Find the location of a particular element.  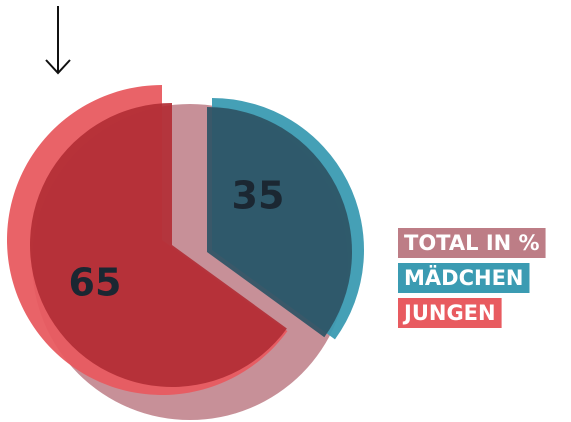

value-label: 65 is located at coordinates (95, 283).